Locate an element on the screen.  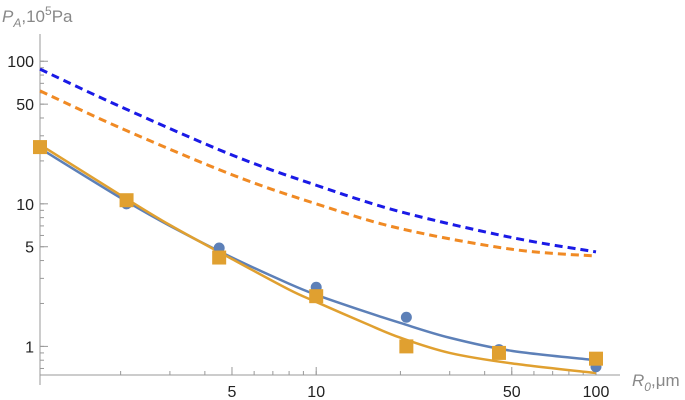
x-tick-label: 5 is located at coordinates (232, 392).